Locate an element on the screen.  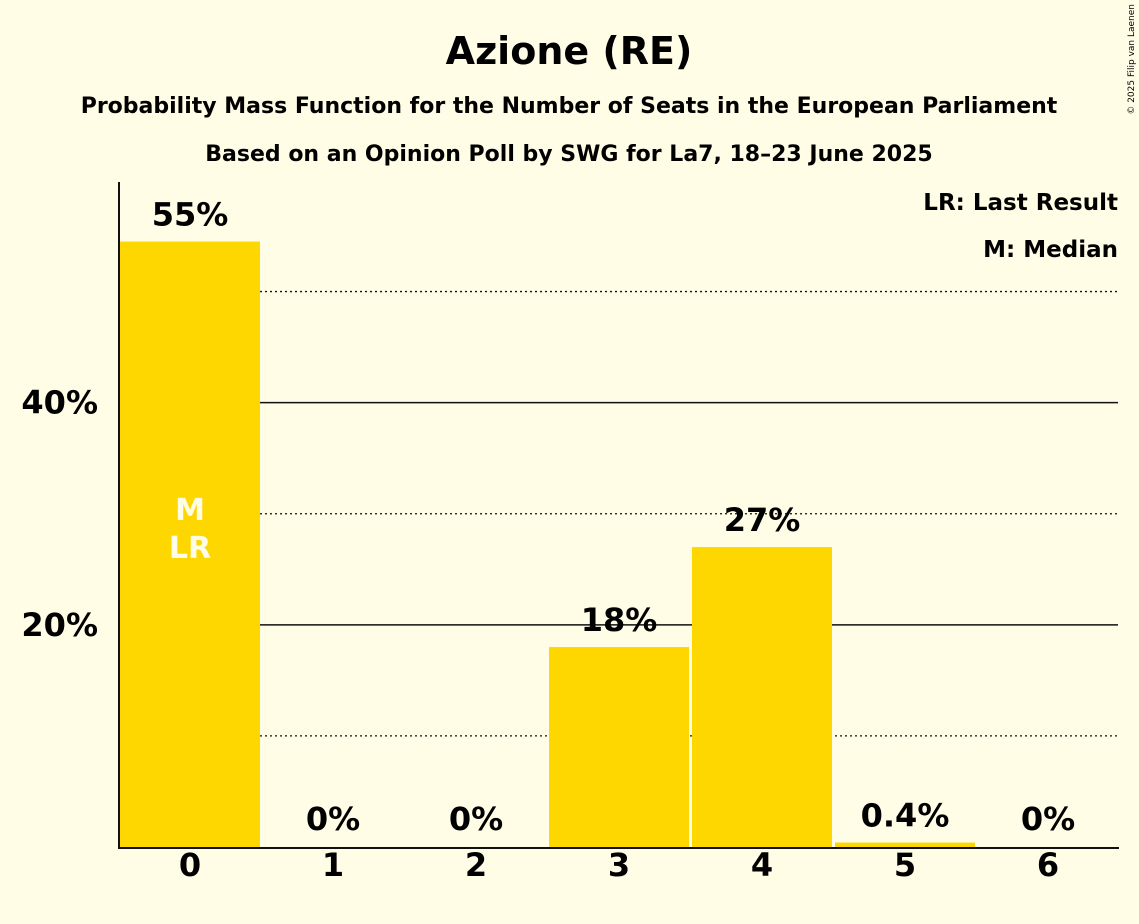
in-bar-labels: MLR is located at coordinates (190, 529).